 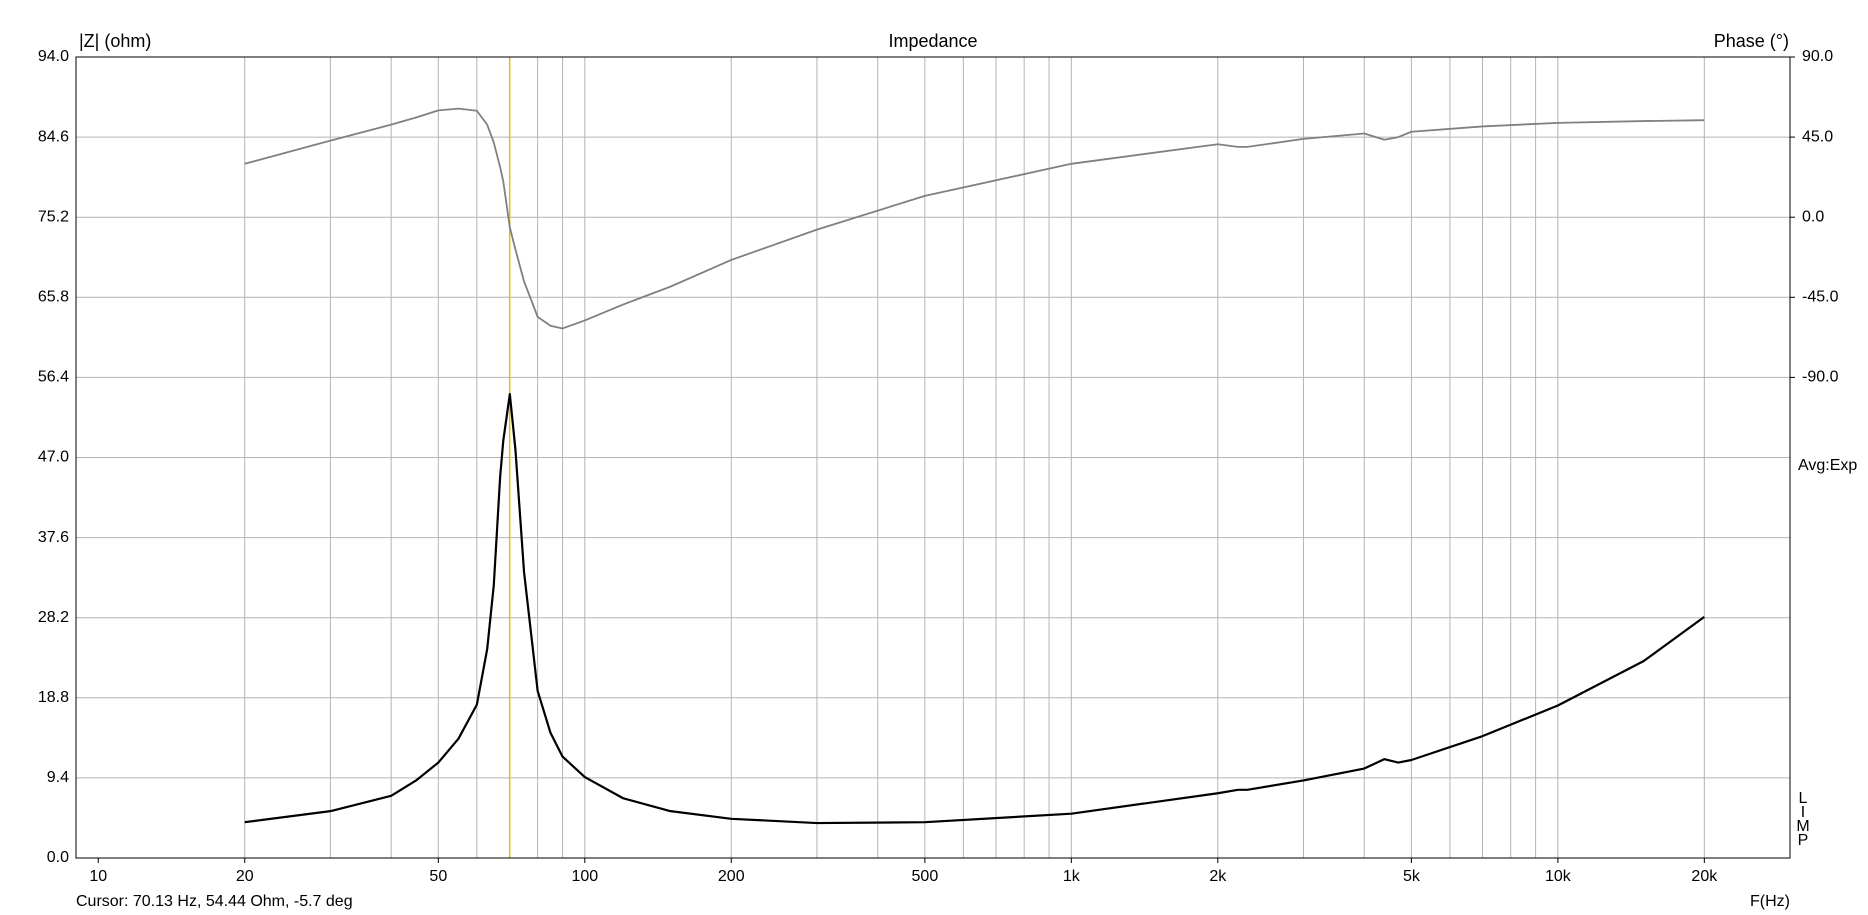 I want to click on chart-title: Impedance, so click(x=932, y=41).